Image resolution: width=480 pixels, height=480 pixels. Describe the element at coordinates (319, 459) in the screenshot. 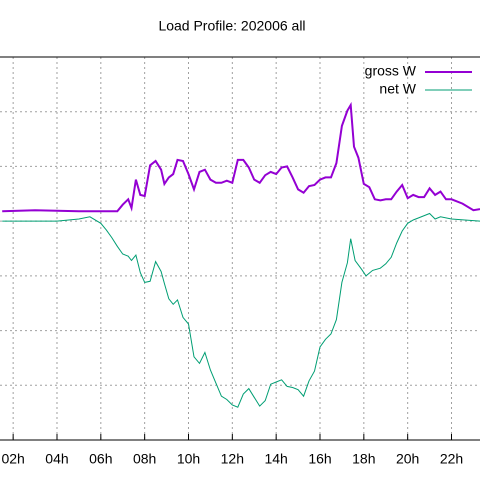

I see `x-tick-label: 16h` at that location.